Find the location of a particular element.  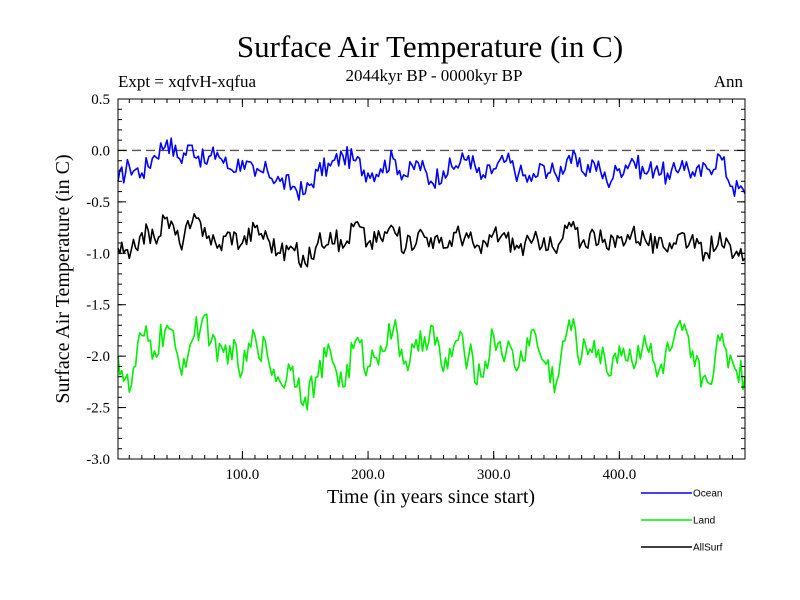

legend-label-allsurf: AllSurf is located at coordinates (708, 548).